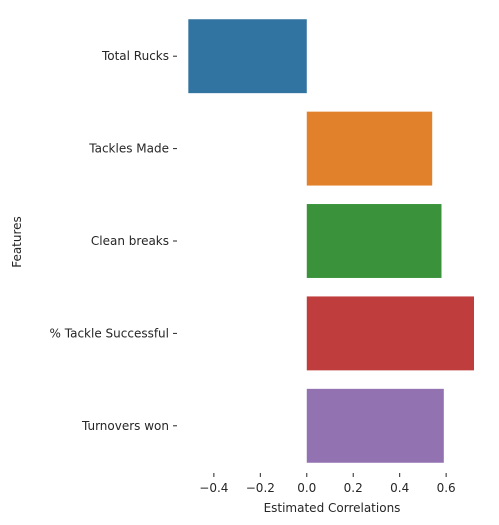 This screenshot has height=525, width=499. Describe the element at coordinates (130, 241) in the screenshot. I see `y-tick-label: Clean breaks` at that location.